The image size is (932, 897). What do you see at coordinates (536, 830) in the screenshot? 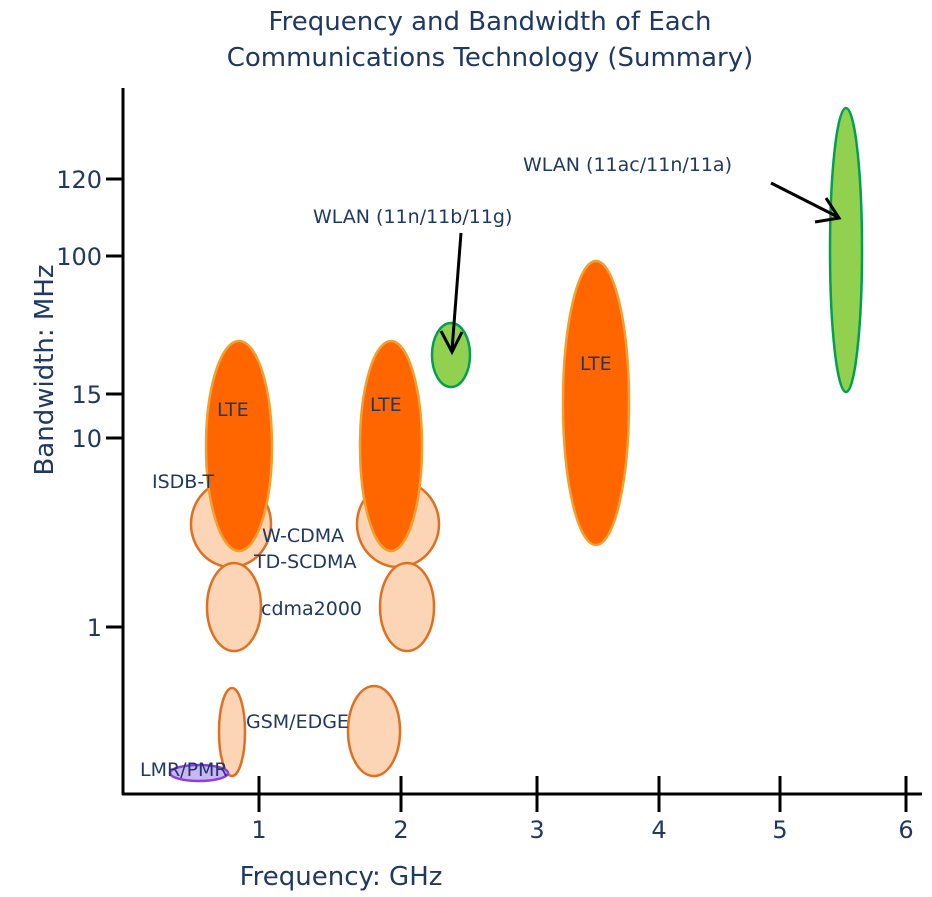
I see `x-tick-label: 3` at bounding box center [536, 830].